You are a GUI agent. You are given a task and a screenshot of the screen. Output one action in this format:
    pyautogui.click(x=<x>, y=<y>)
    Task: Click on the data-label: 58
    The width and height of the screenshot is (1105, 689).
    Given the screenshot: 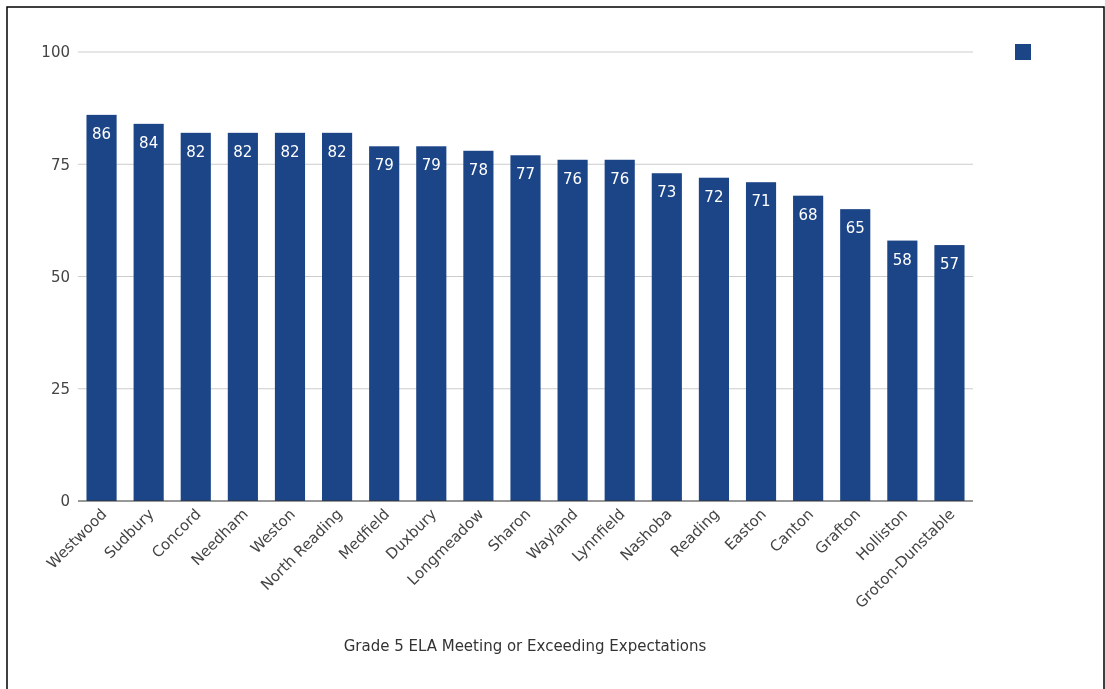 What is the action you would take?
    pyautogui.click(x=902, y=259)
    